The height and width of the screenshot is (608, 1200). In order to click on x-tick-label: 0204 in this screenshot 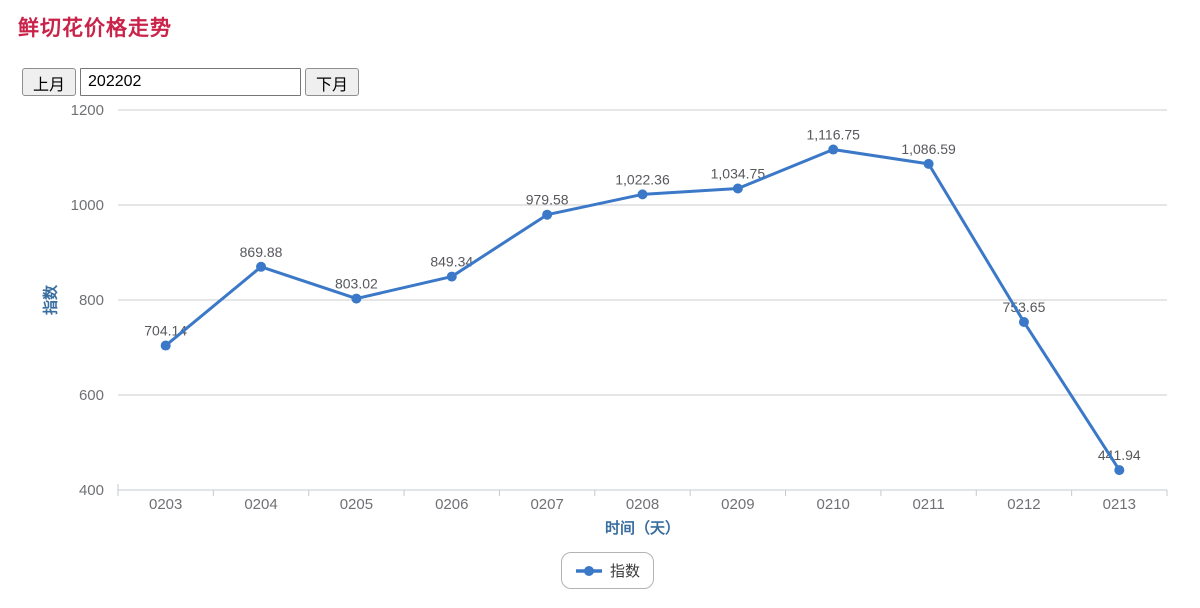, I will do `click(260, 504)`.